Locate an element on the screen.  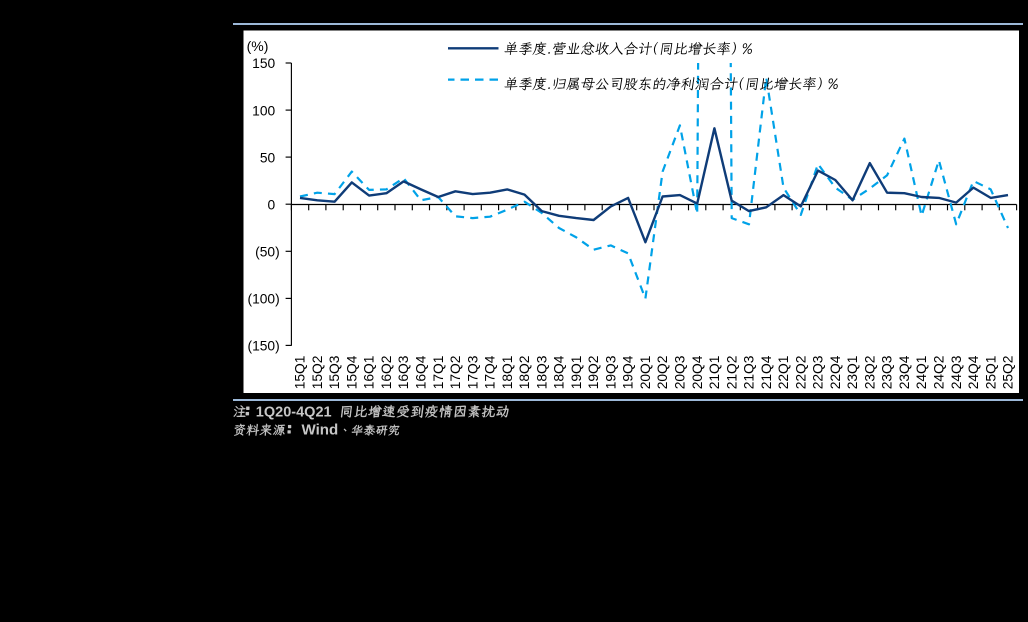
svg-text: 21Q4 is located at coordinates (766, 372).